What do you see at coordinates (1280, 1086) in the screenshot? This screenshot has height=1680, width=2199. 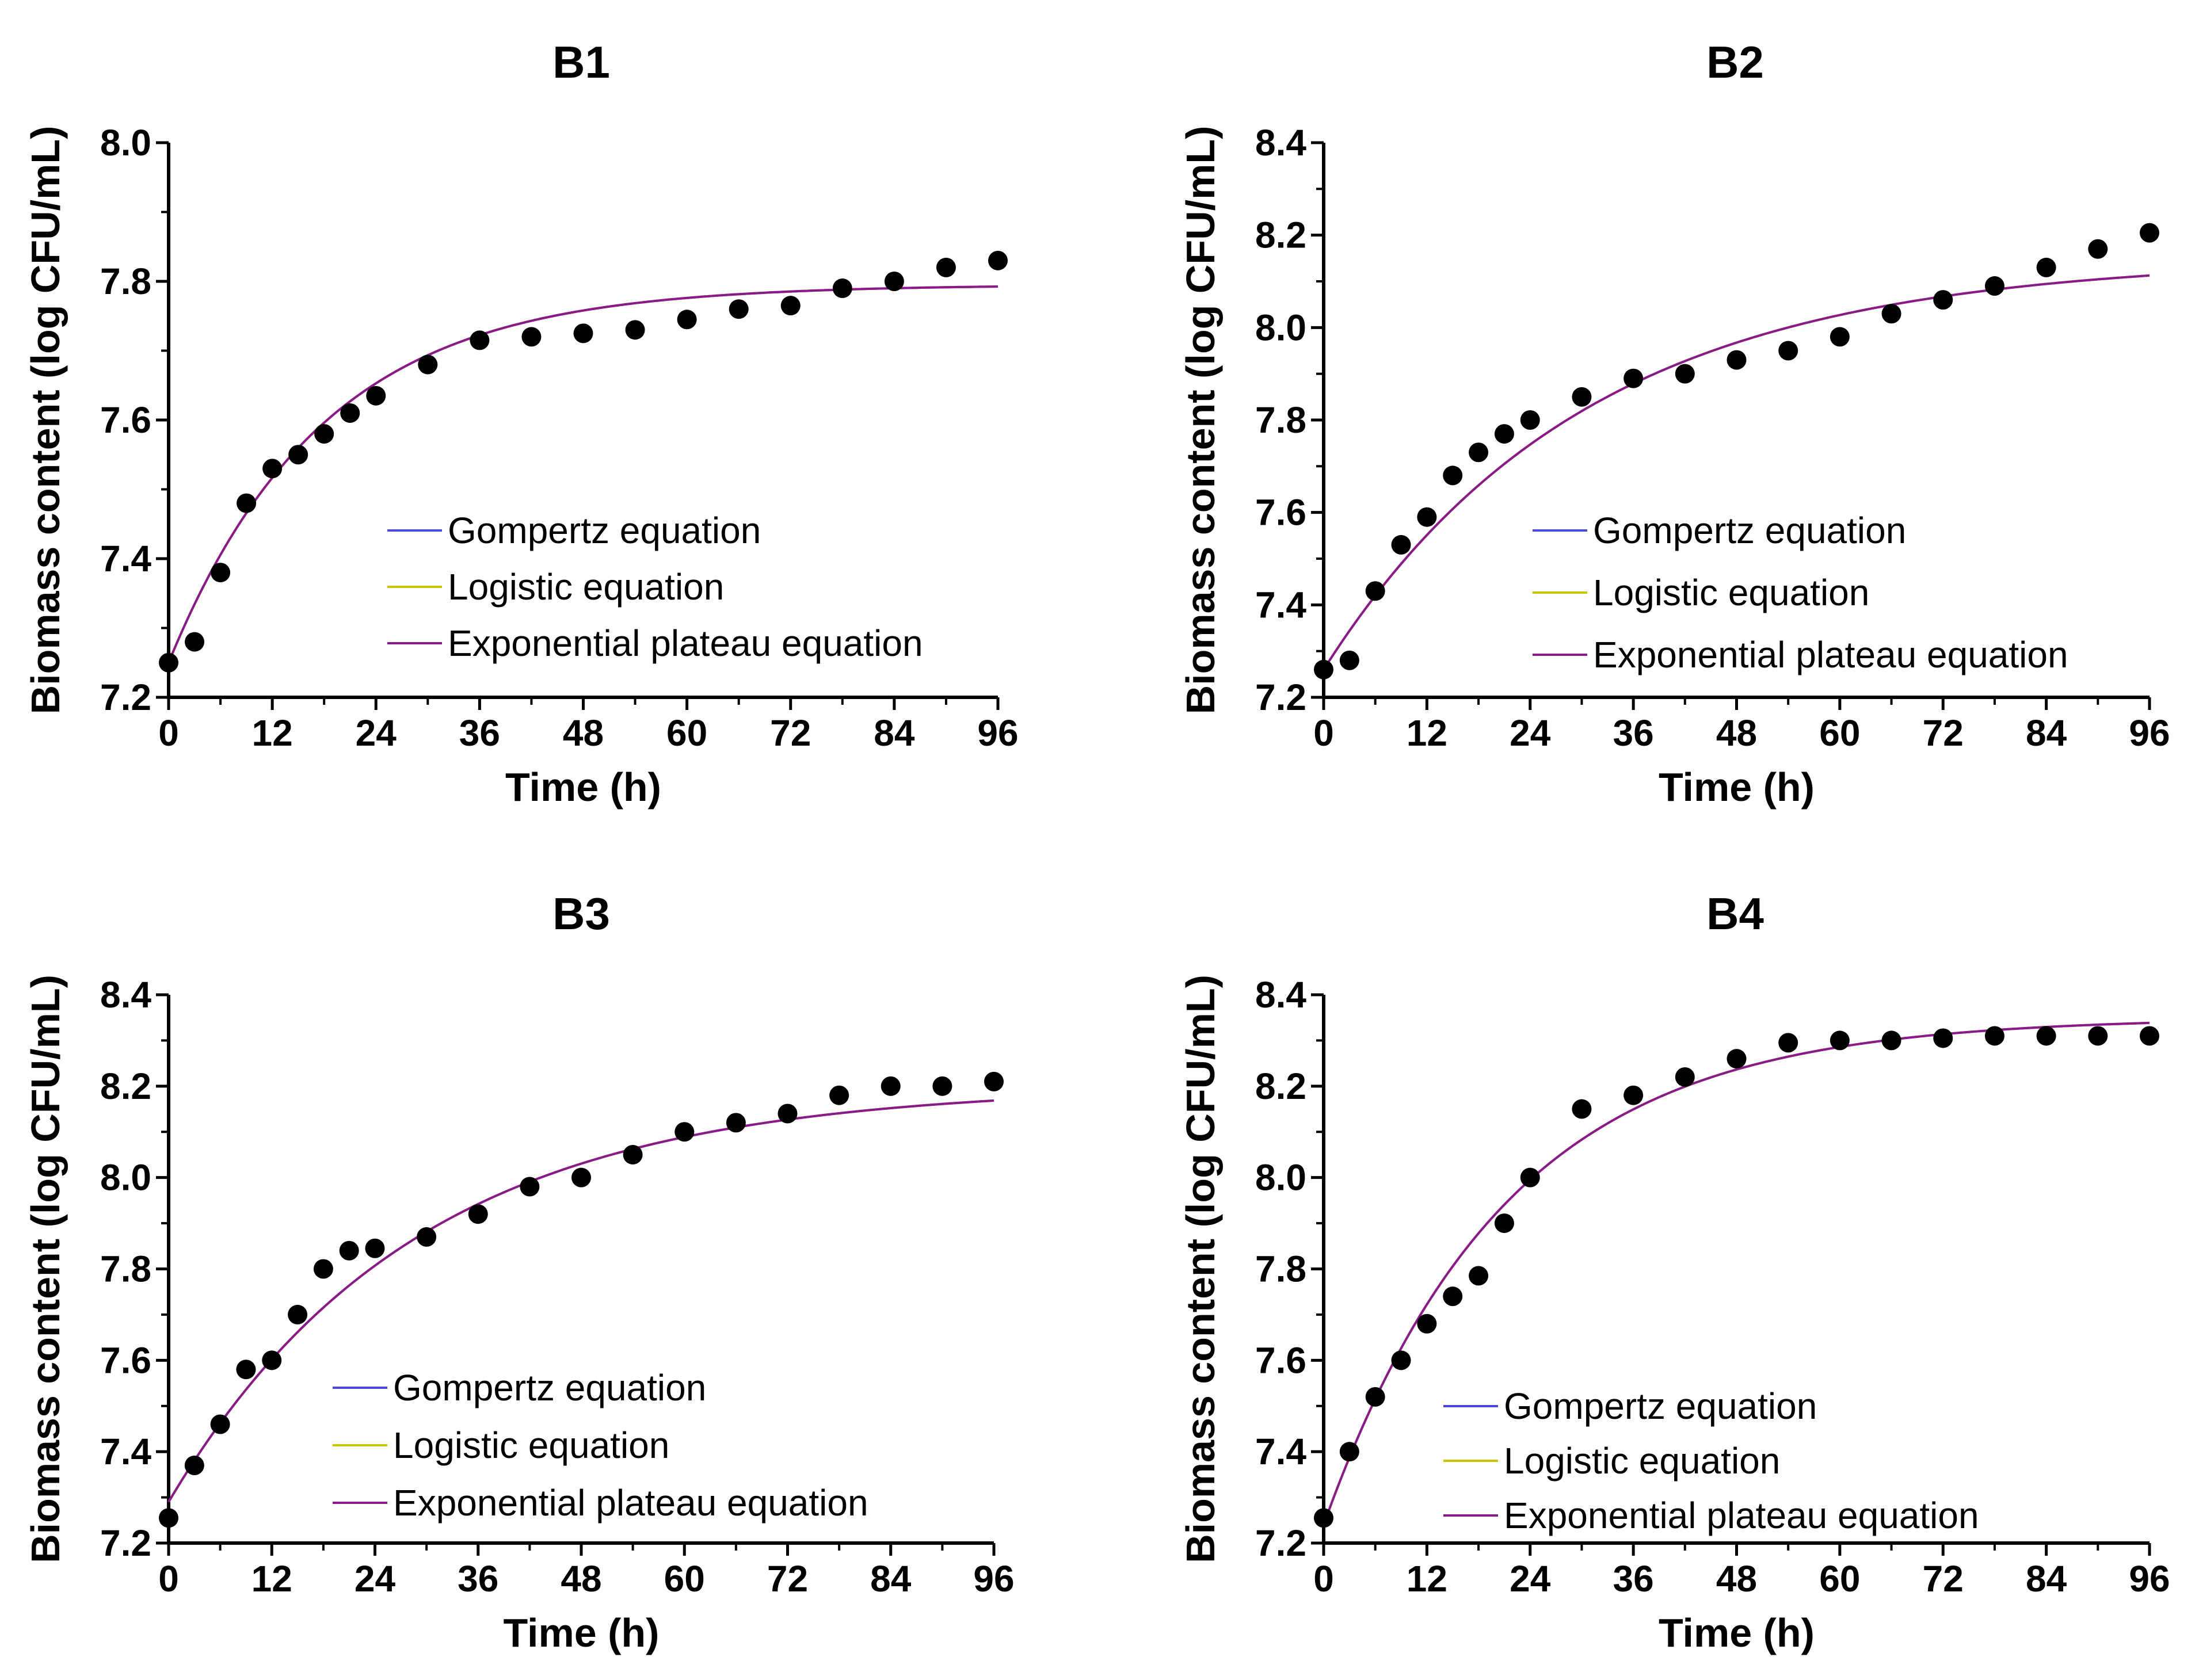 I see `y-tick-label: 8.2` at bounding box center [1280, 1086].